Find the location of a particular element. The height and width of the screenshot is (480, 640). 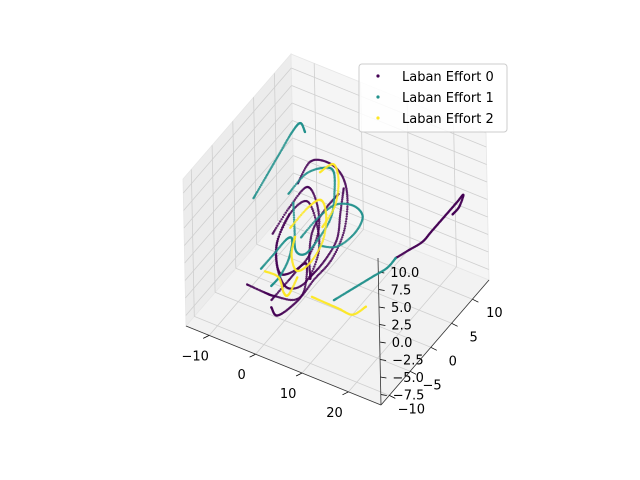

x-tick-label: 0 is located at coordinates (241, 375).